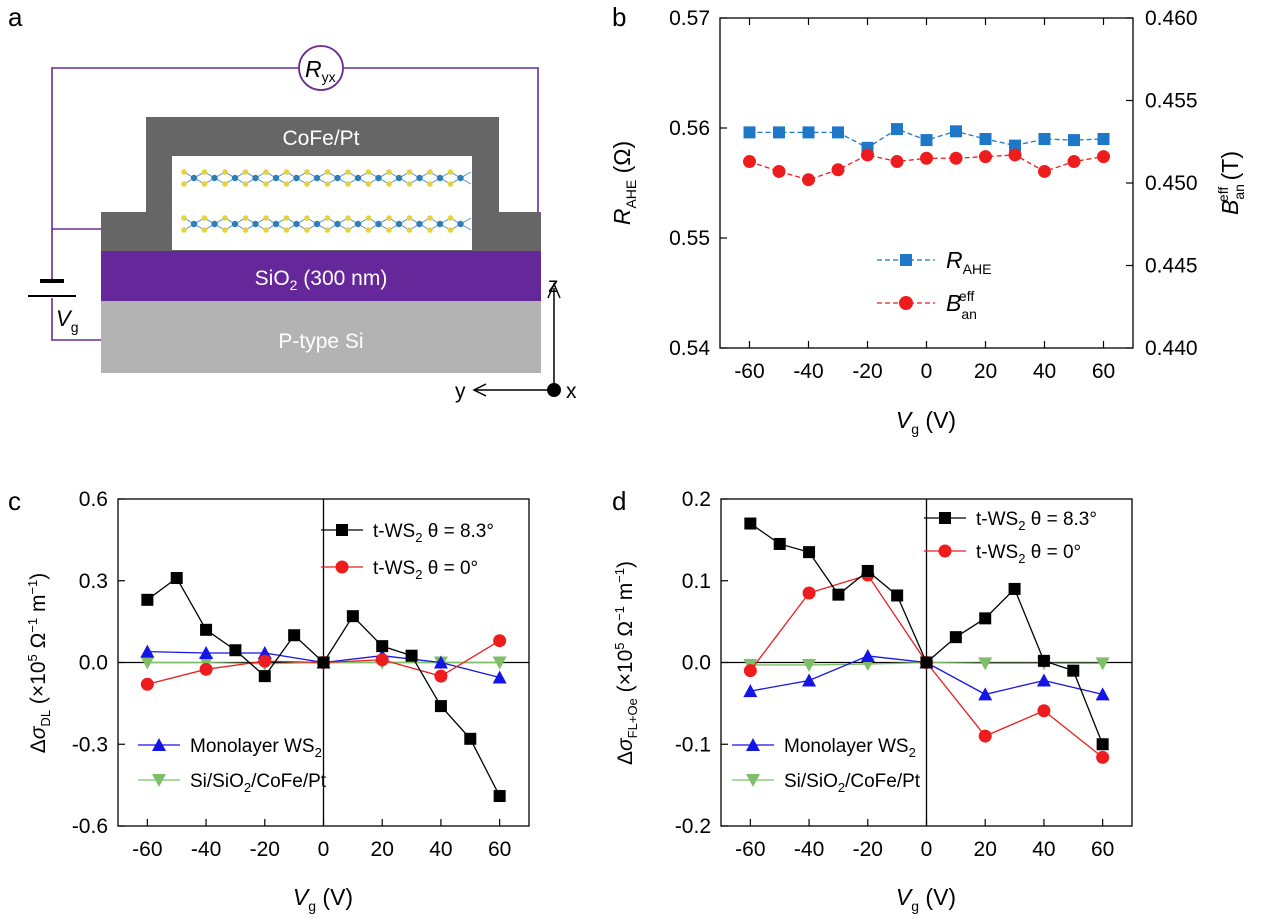  I want to click on series-t-WS2 θ = 8.3°, so click(323, 687).